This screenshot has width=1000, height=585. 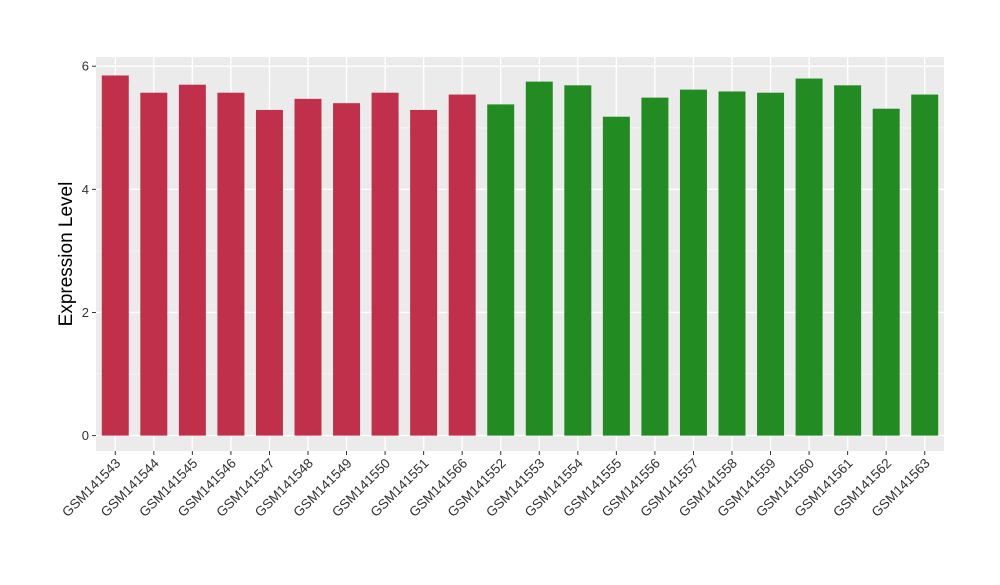 I want to click on y-axis-title: Expression Level, so click(x=66, y=254).